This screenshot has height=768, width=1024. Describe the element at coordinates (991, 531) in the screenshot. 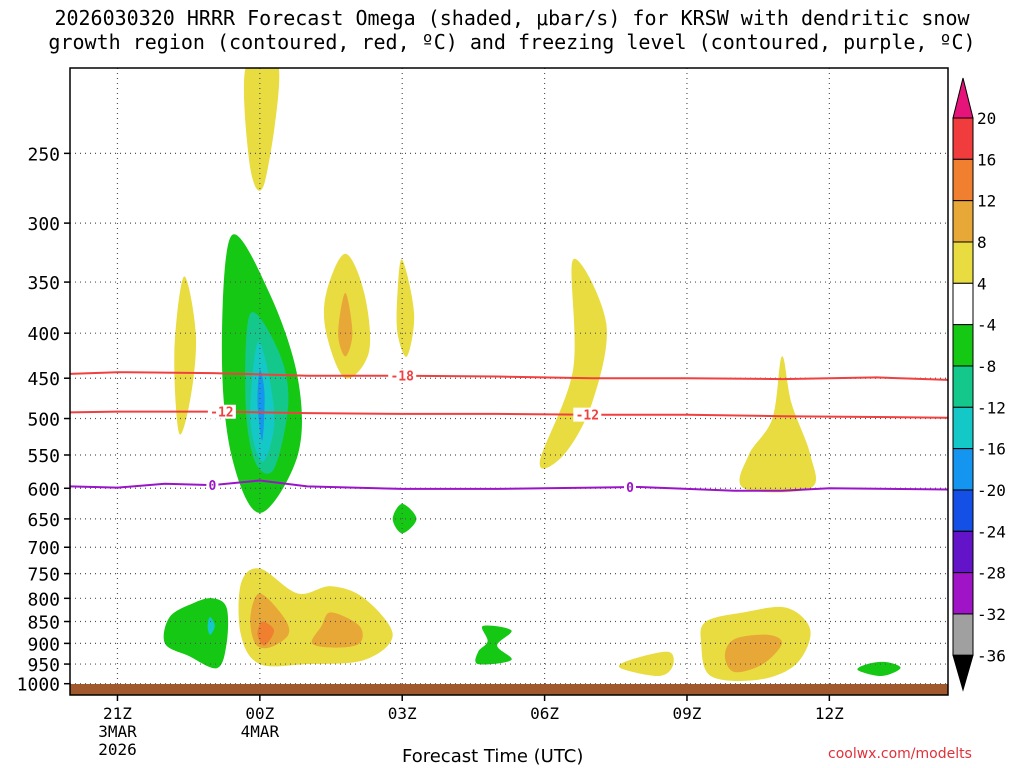

I see `colorbar-label: -24` at that location.